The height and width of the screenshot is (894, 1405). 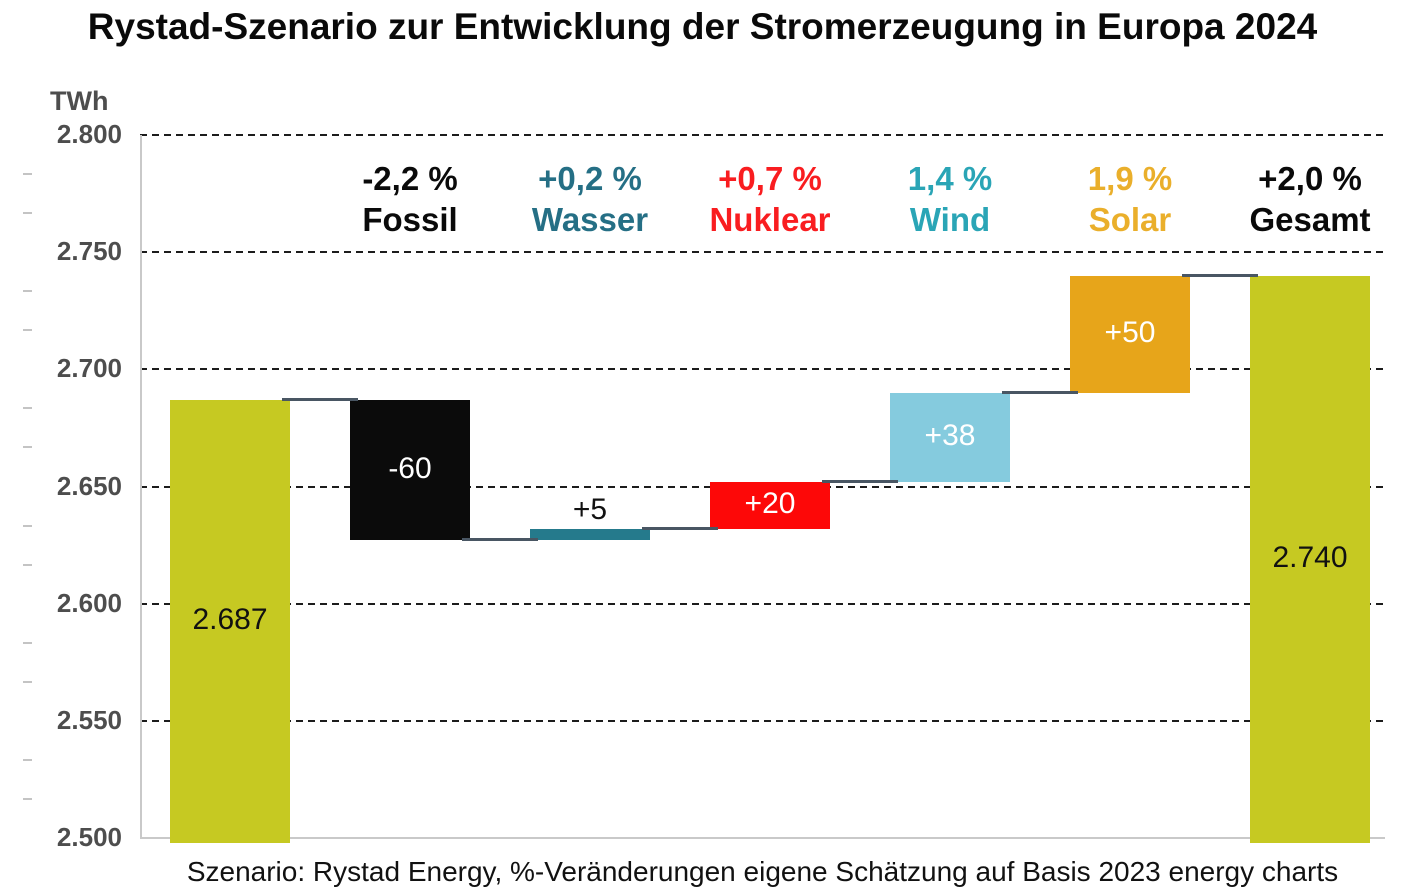 What do you see at coordinates (500, 540) in the screenshot?
I see `connector-fossil-wasser` at bounding box center [500, 540].